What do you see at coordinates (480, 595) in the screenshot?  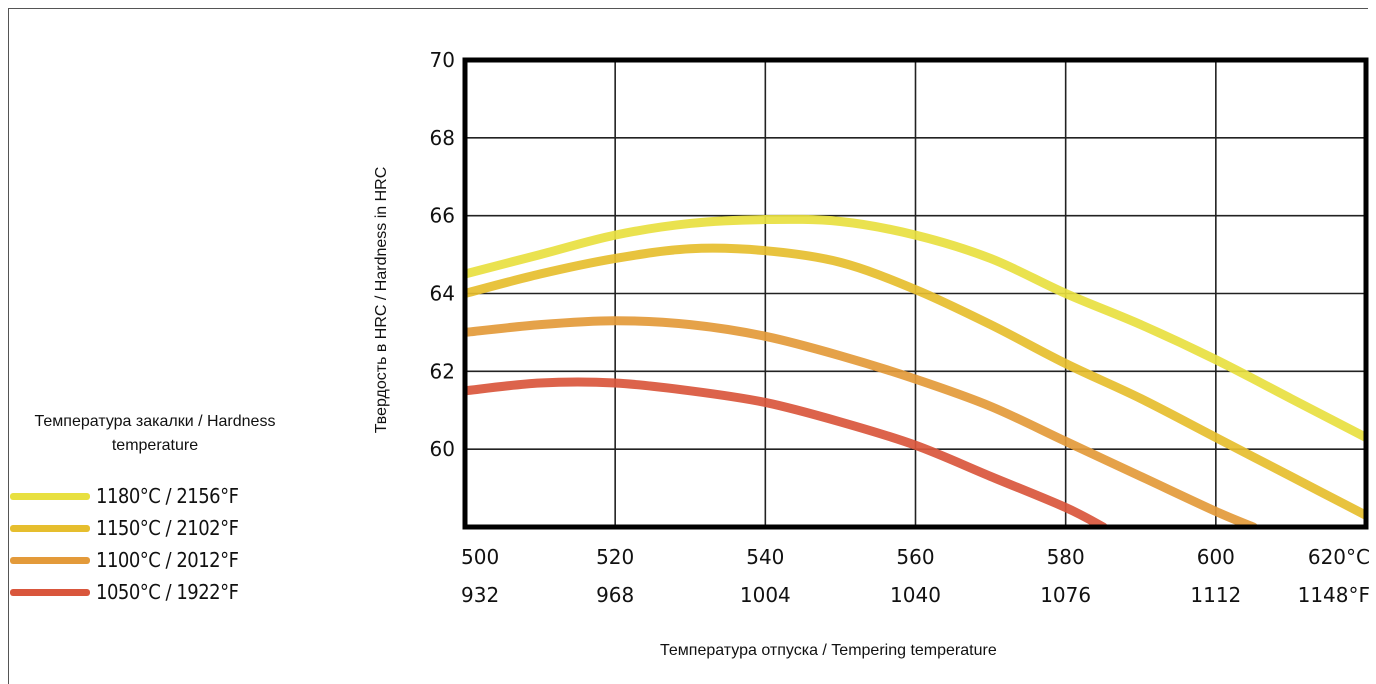 I see `x-tick-label-fahrenheit: 932` at bounding box center [480, 595].